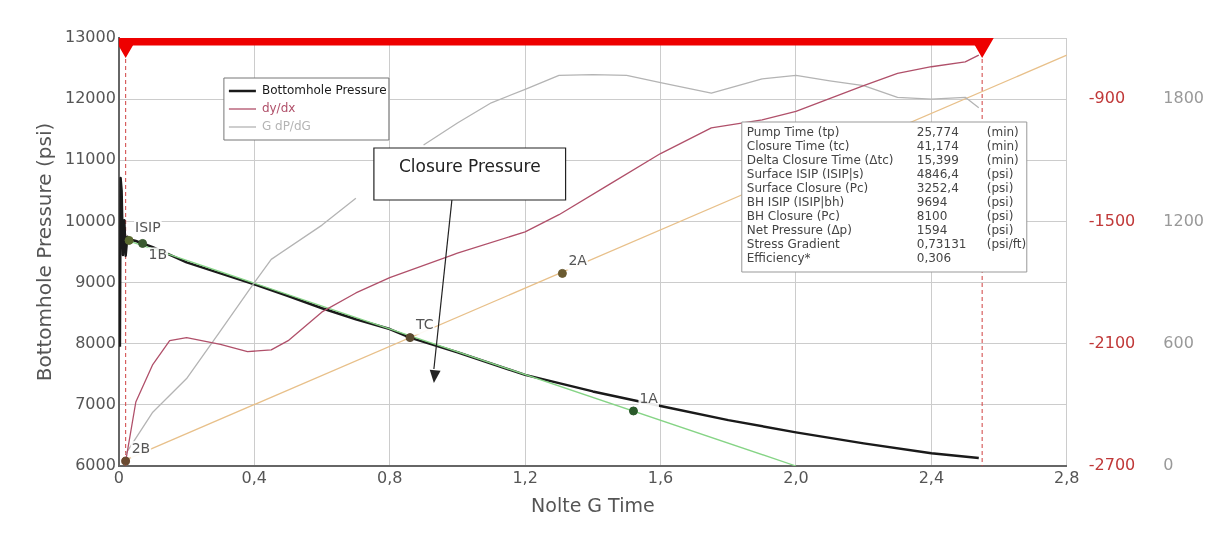 This screenshot has width=1222, height=534. I want to click on y3-tick-label: 600, so click(1178, 342).